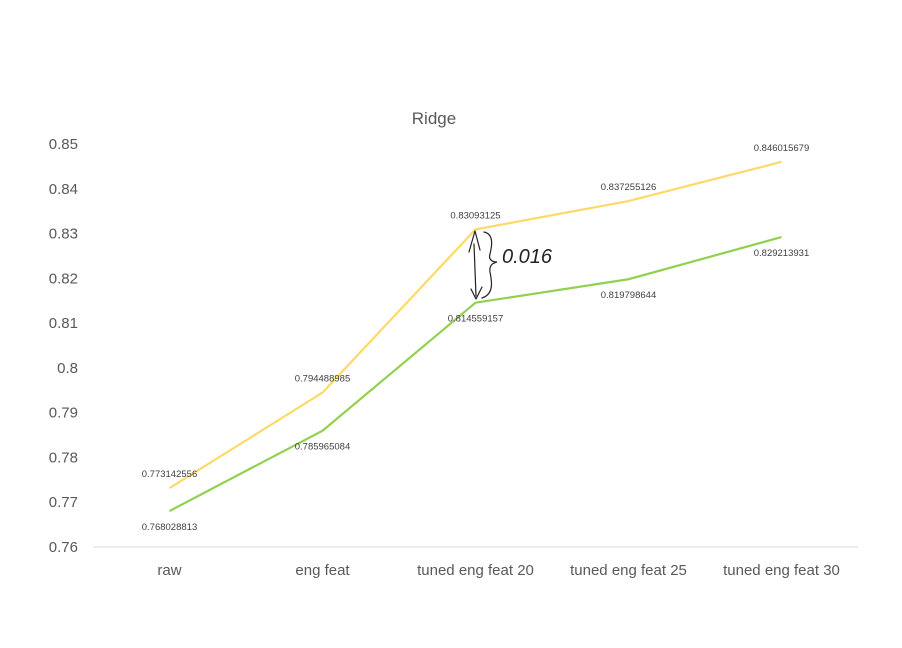 The image size is (902, 648). I want to click on handwritten-annotation: 0.016, so click(510, 265).